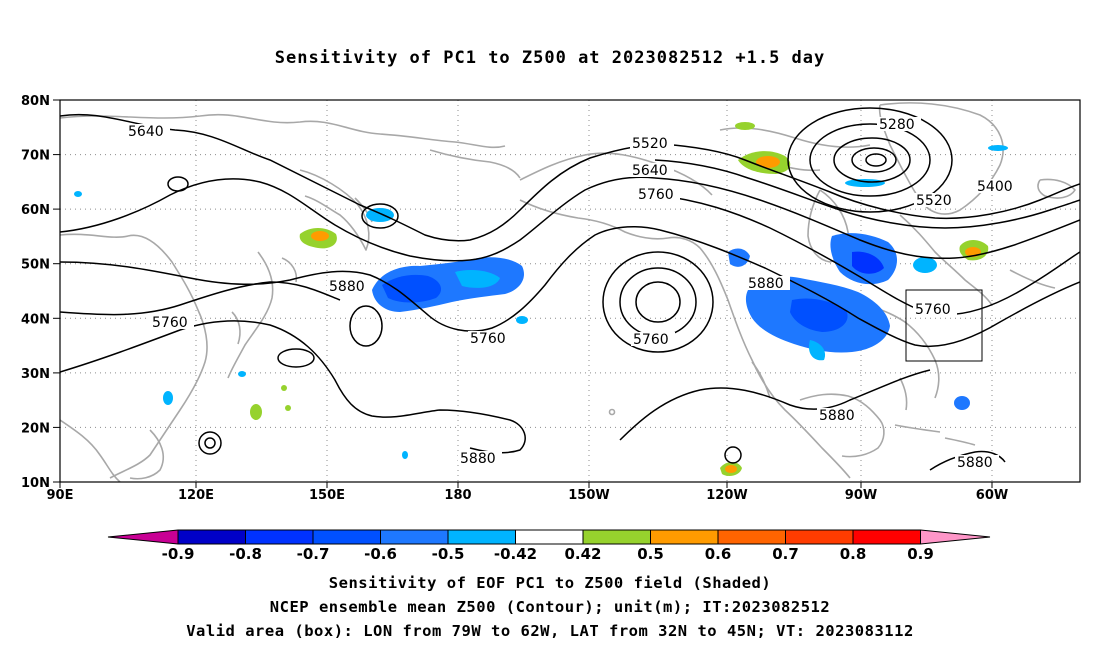  I want to click on blob-bering-west, so click(380, 215).